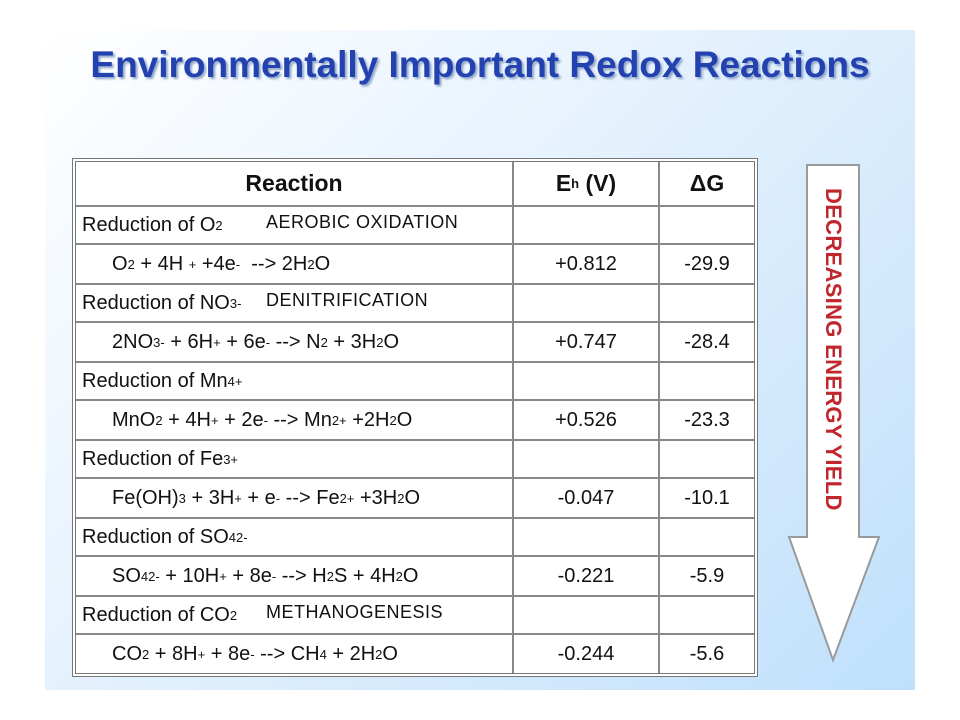 Image resolution: width=960 pixels, height=720 pixels. What do you see at coordinates (186, 419) in the screenshot?
I see `text-segment: + 4H` at bounding box center [186, 419].